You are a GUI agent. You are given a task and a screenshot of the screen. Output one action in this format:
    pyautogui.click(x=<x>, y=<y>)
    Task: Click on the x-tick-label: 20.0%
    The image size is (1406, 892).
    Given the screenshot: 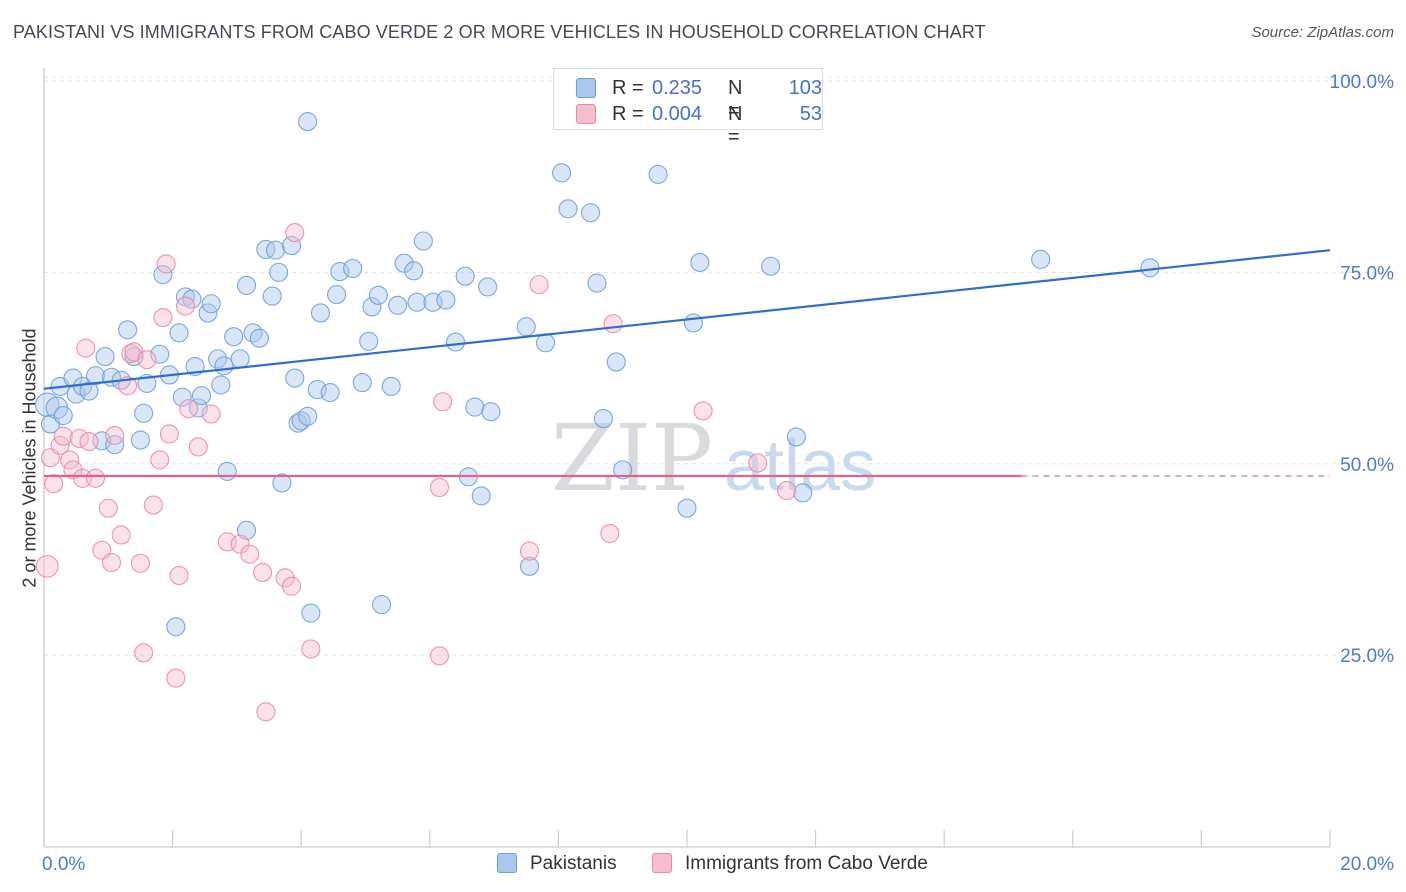 What is the action you would take?
    pyautogui.click(x=1367, y=864)
    